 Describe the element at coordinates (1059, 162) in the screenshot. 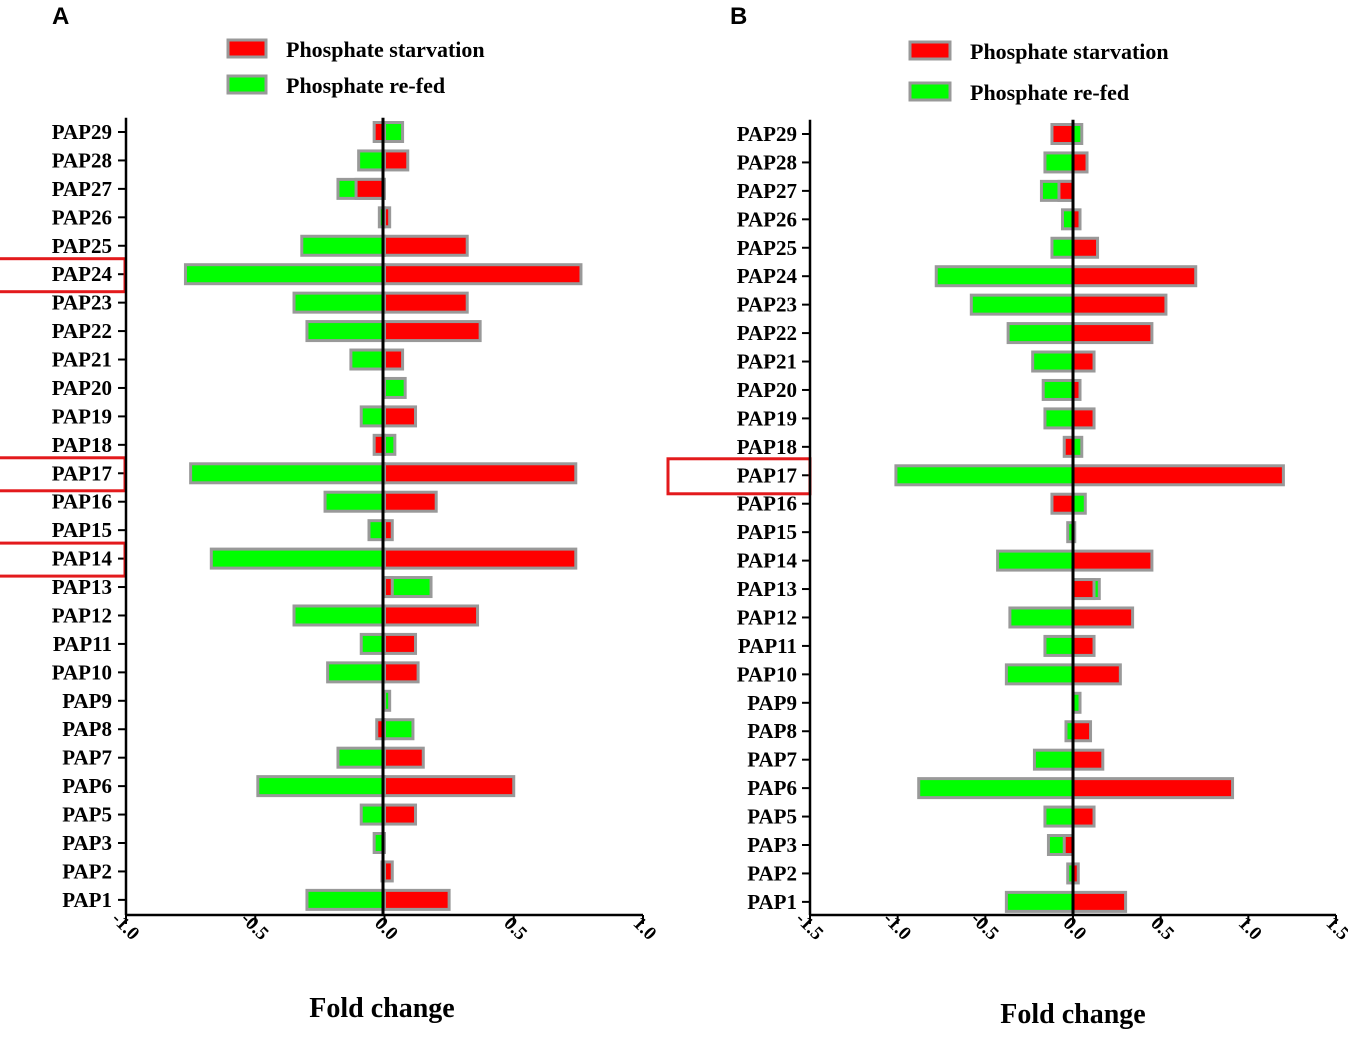

I see `bar-refed-pap28` at that location.